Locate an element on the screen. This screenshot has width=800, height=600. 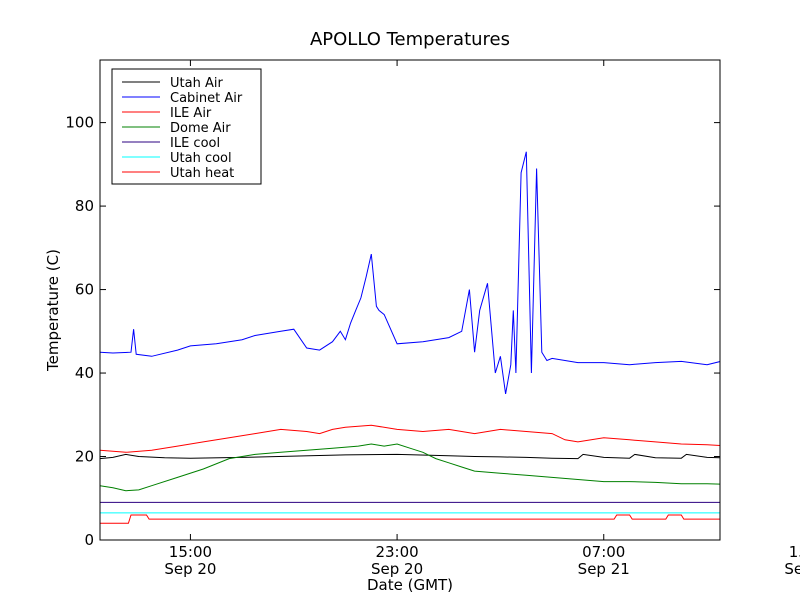
legend-entry-label: Utah heat is located at coordinates (202, 173).